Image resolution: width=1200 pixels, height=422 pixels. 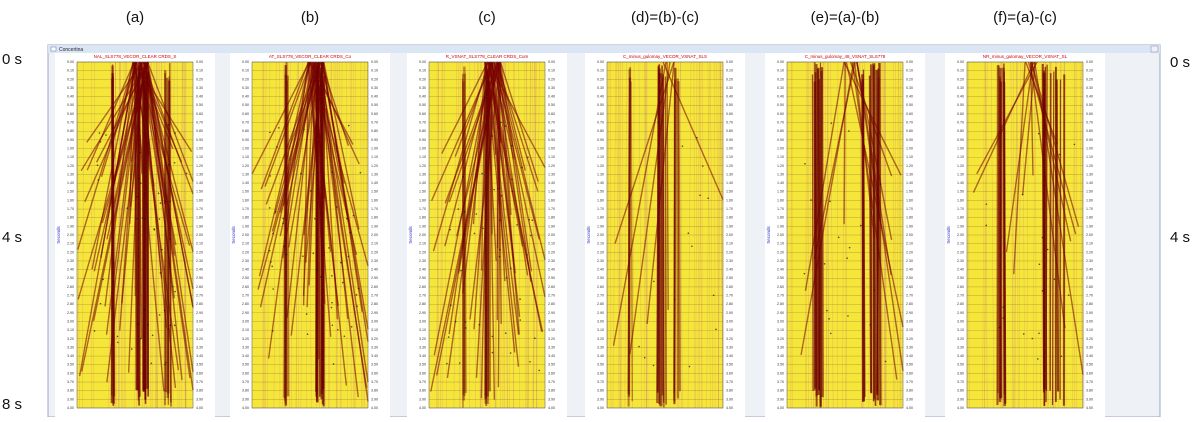 I want to click on y-tick-label: 2.00, so click(x=70, y=235).